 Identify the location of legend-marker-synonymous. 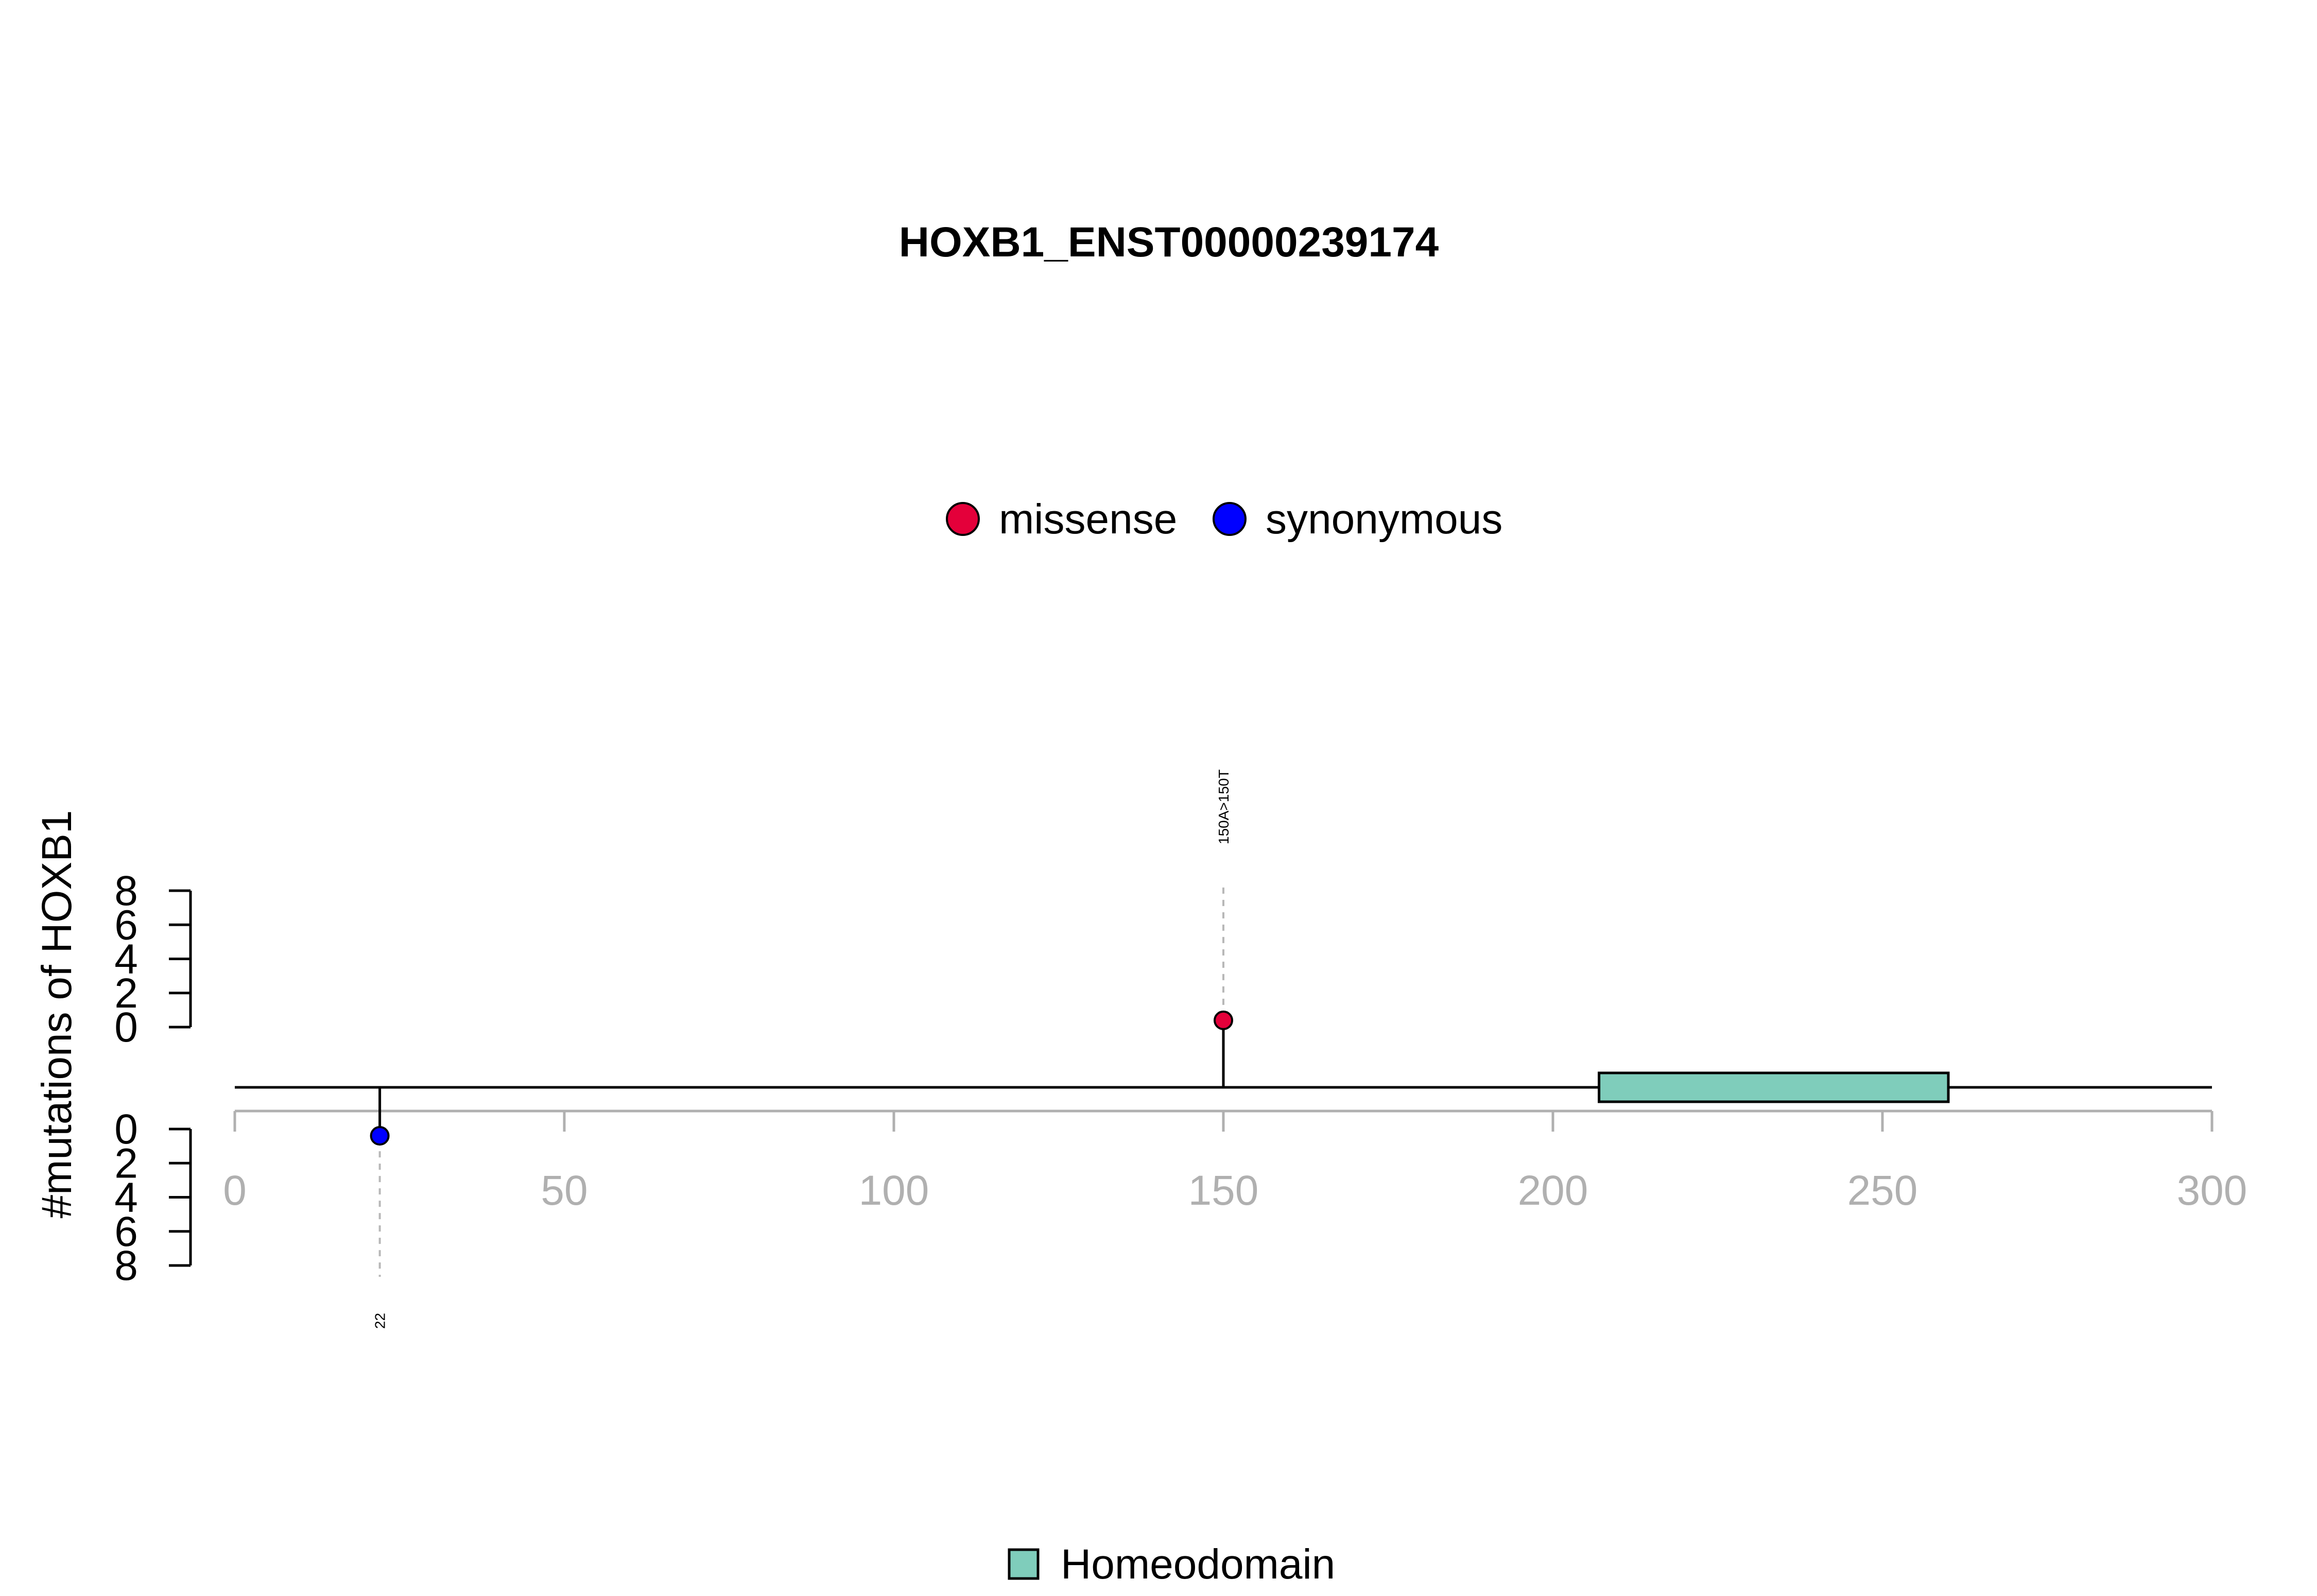
(1230, 519).